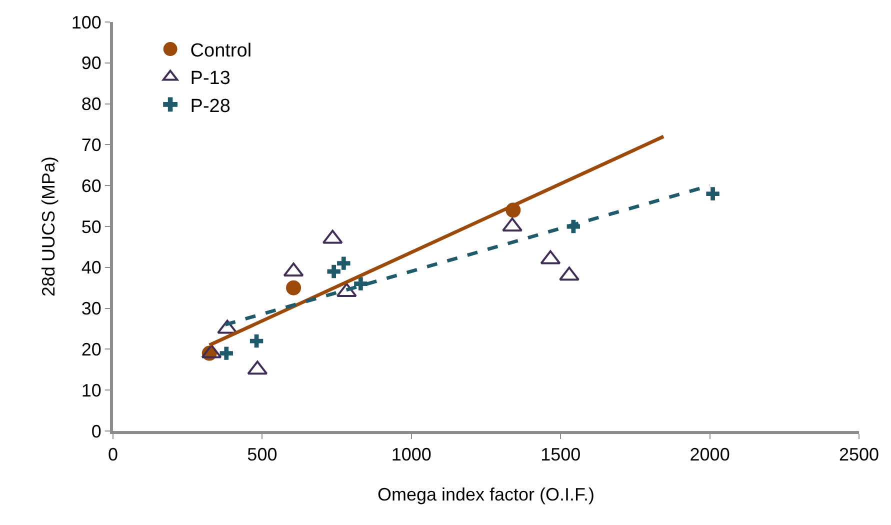  What do you see at coordinates (91, 226) in the screenshot?
I see `y-tick-label: 50` at bounding box center [91, 226].